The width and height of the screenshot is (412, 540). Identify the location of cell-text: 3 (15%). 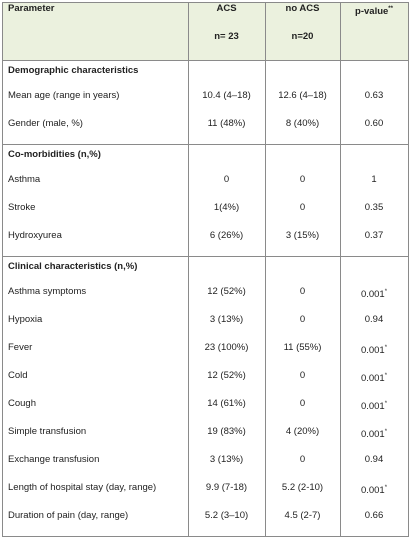
(302, 235).